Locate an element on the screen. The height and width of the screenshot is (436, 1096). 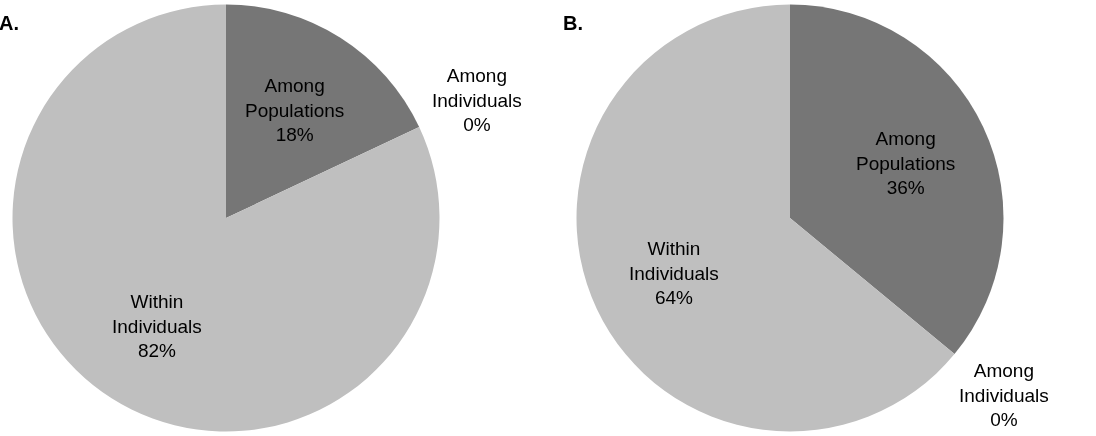
data-label: 82% is located at coordinates (157, 351).